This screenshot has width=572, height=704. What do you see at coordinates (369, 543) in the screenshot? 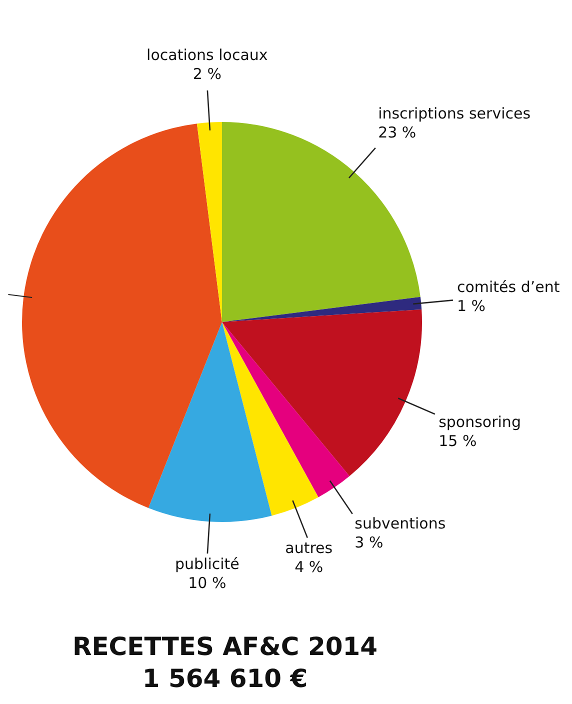
I see `data-label: 3 %` at bounding box center [369, 543].